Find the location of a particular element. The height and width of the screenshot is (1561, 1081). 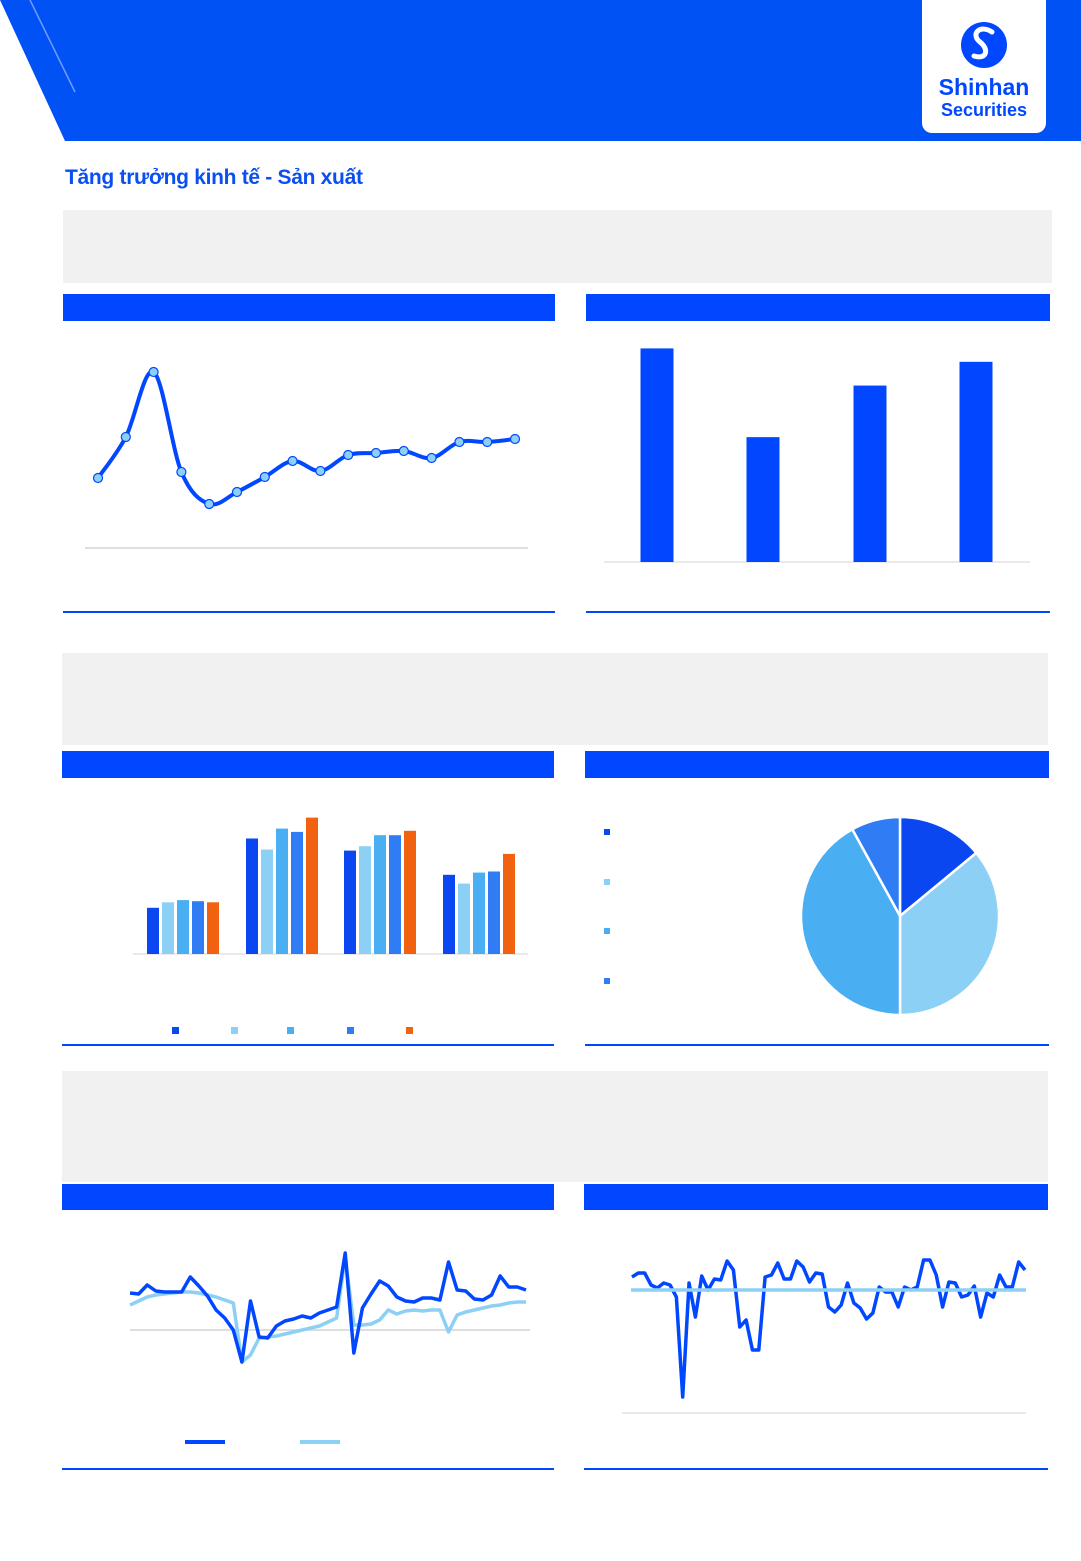

chart3-bar-s4-g2 is located at coordinates (410, 892).